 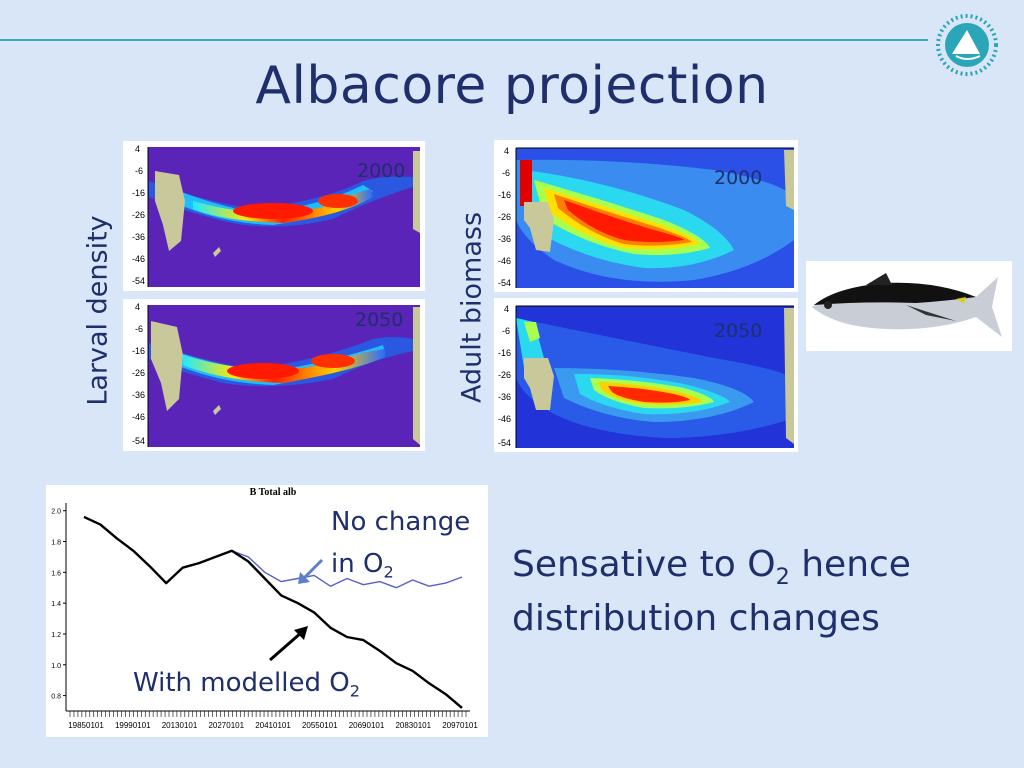 I want to click on annotation-line: in O, so click(x=357, y=564).